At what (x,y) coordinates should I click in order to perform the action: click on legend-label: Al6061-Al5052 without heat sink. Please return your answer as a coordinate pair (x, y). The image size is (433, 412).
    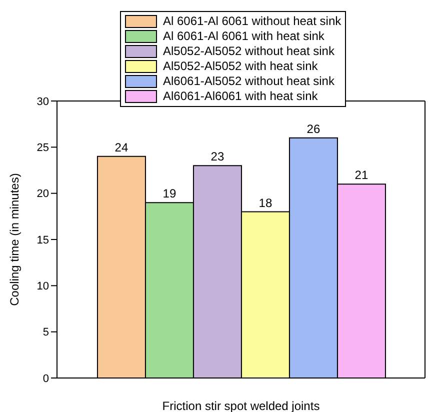
    Looking at the image, I should click on (248, 81).